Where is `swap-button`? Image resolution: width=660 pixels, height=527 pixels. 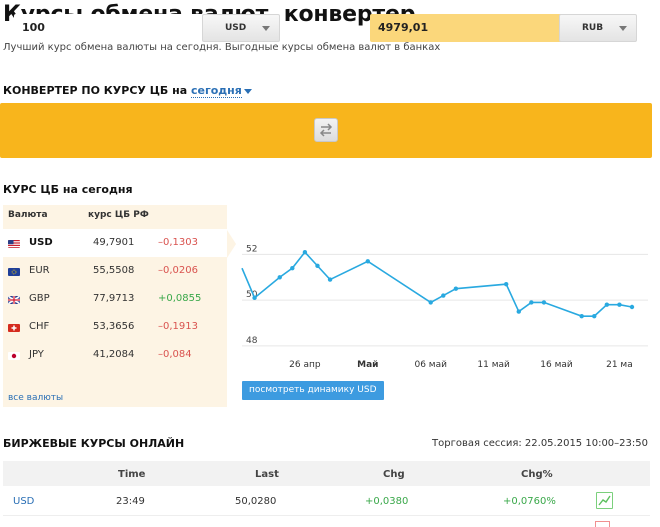
swap-button is located at coordinates (326, 130).